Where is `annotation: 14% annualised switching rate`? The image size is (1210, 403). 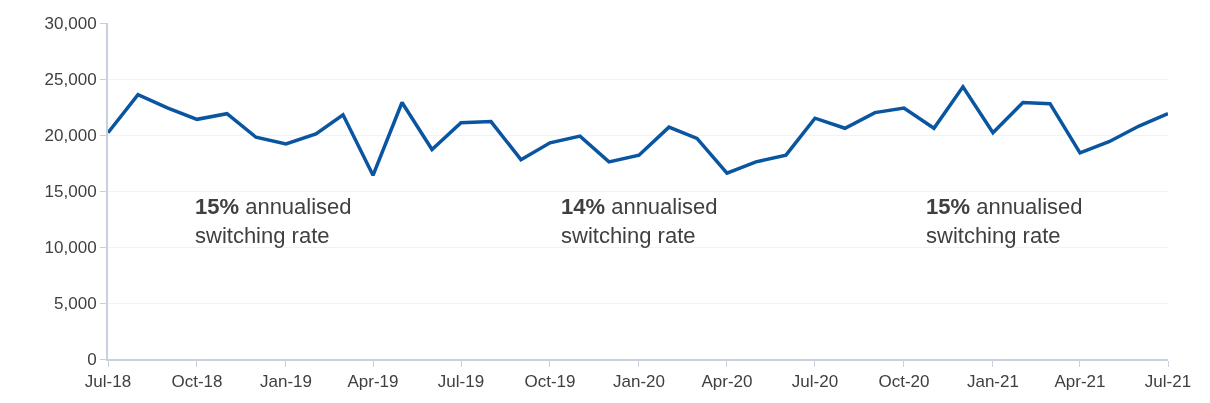 annotation: 14% annualised switching rate is located at coordinates (639, 221).